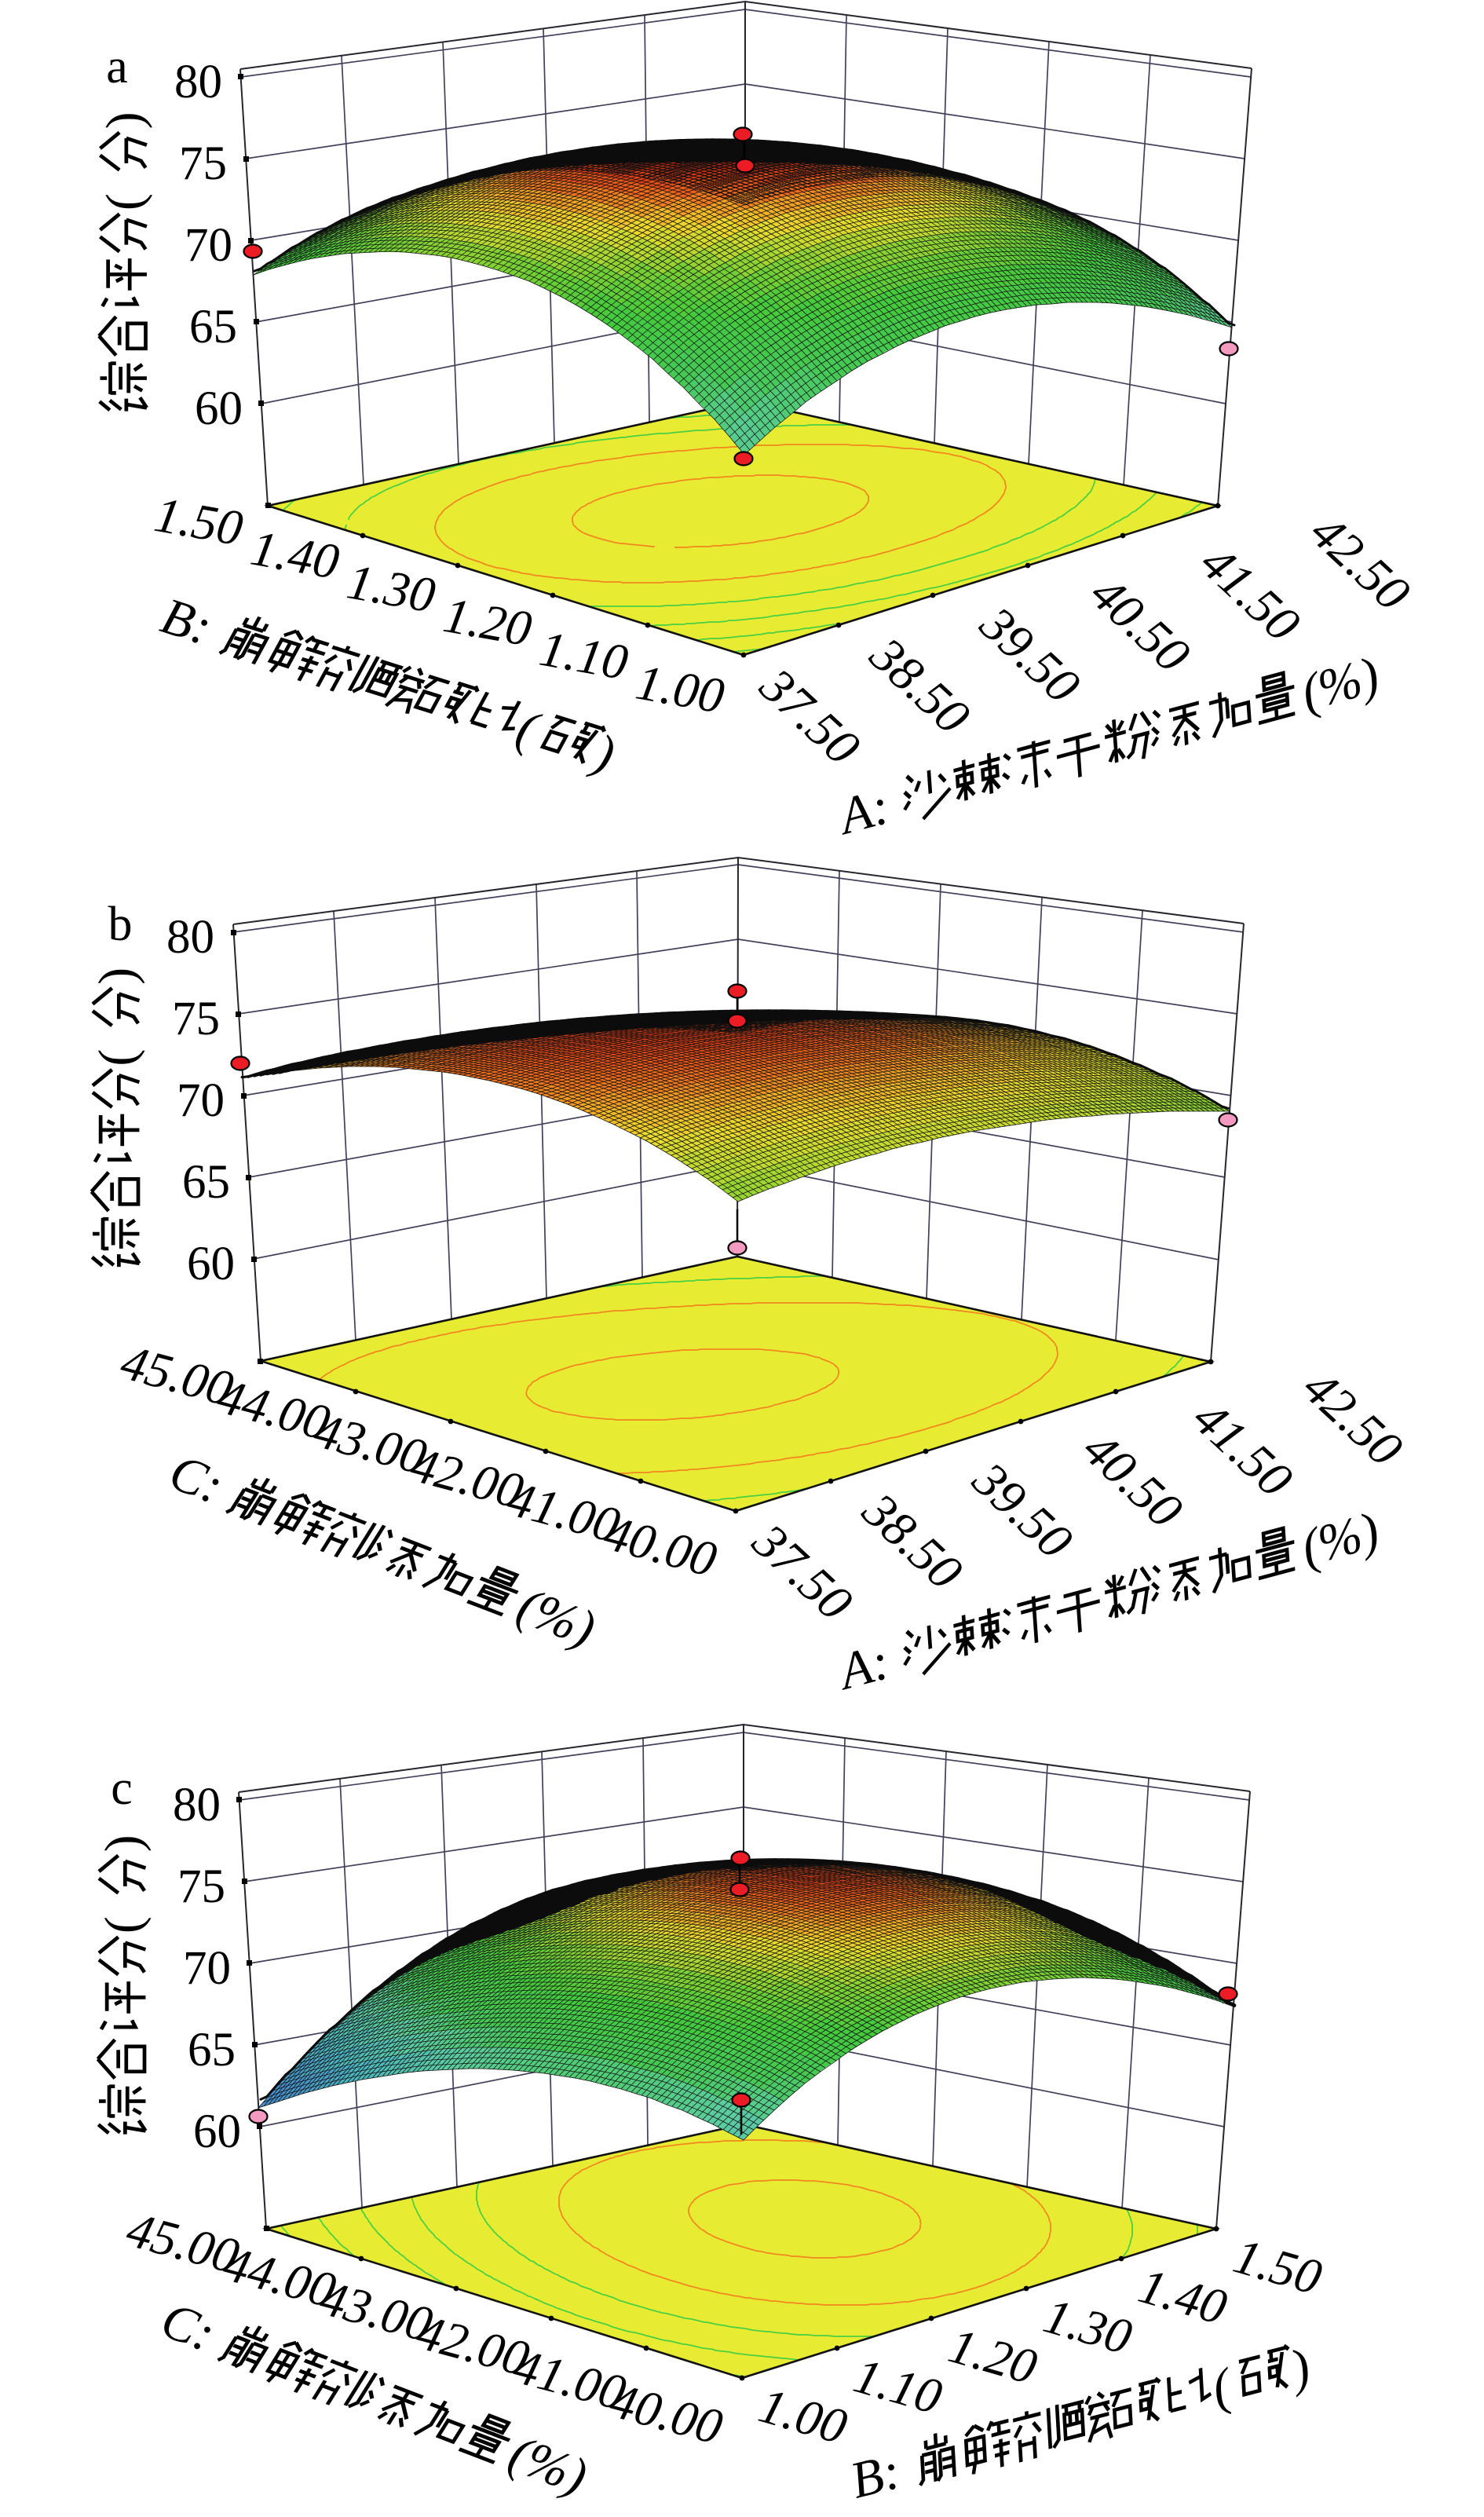 Image resolution: width=1484 pixels, height=2517 pixels. I want to click on svg-text: c, so click(122, 1788).